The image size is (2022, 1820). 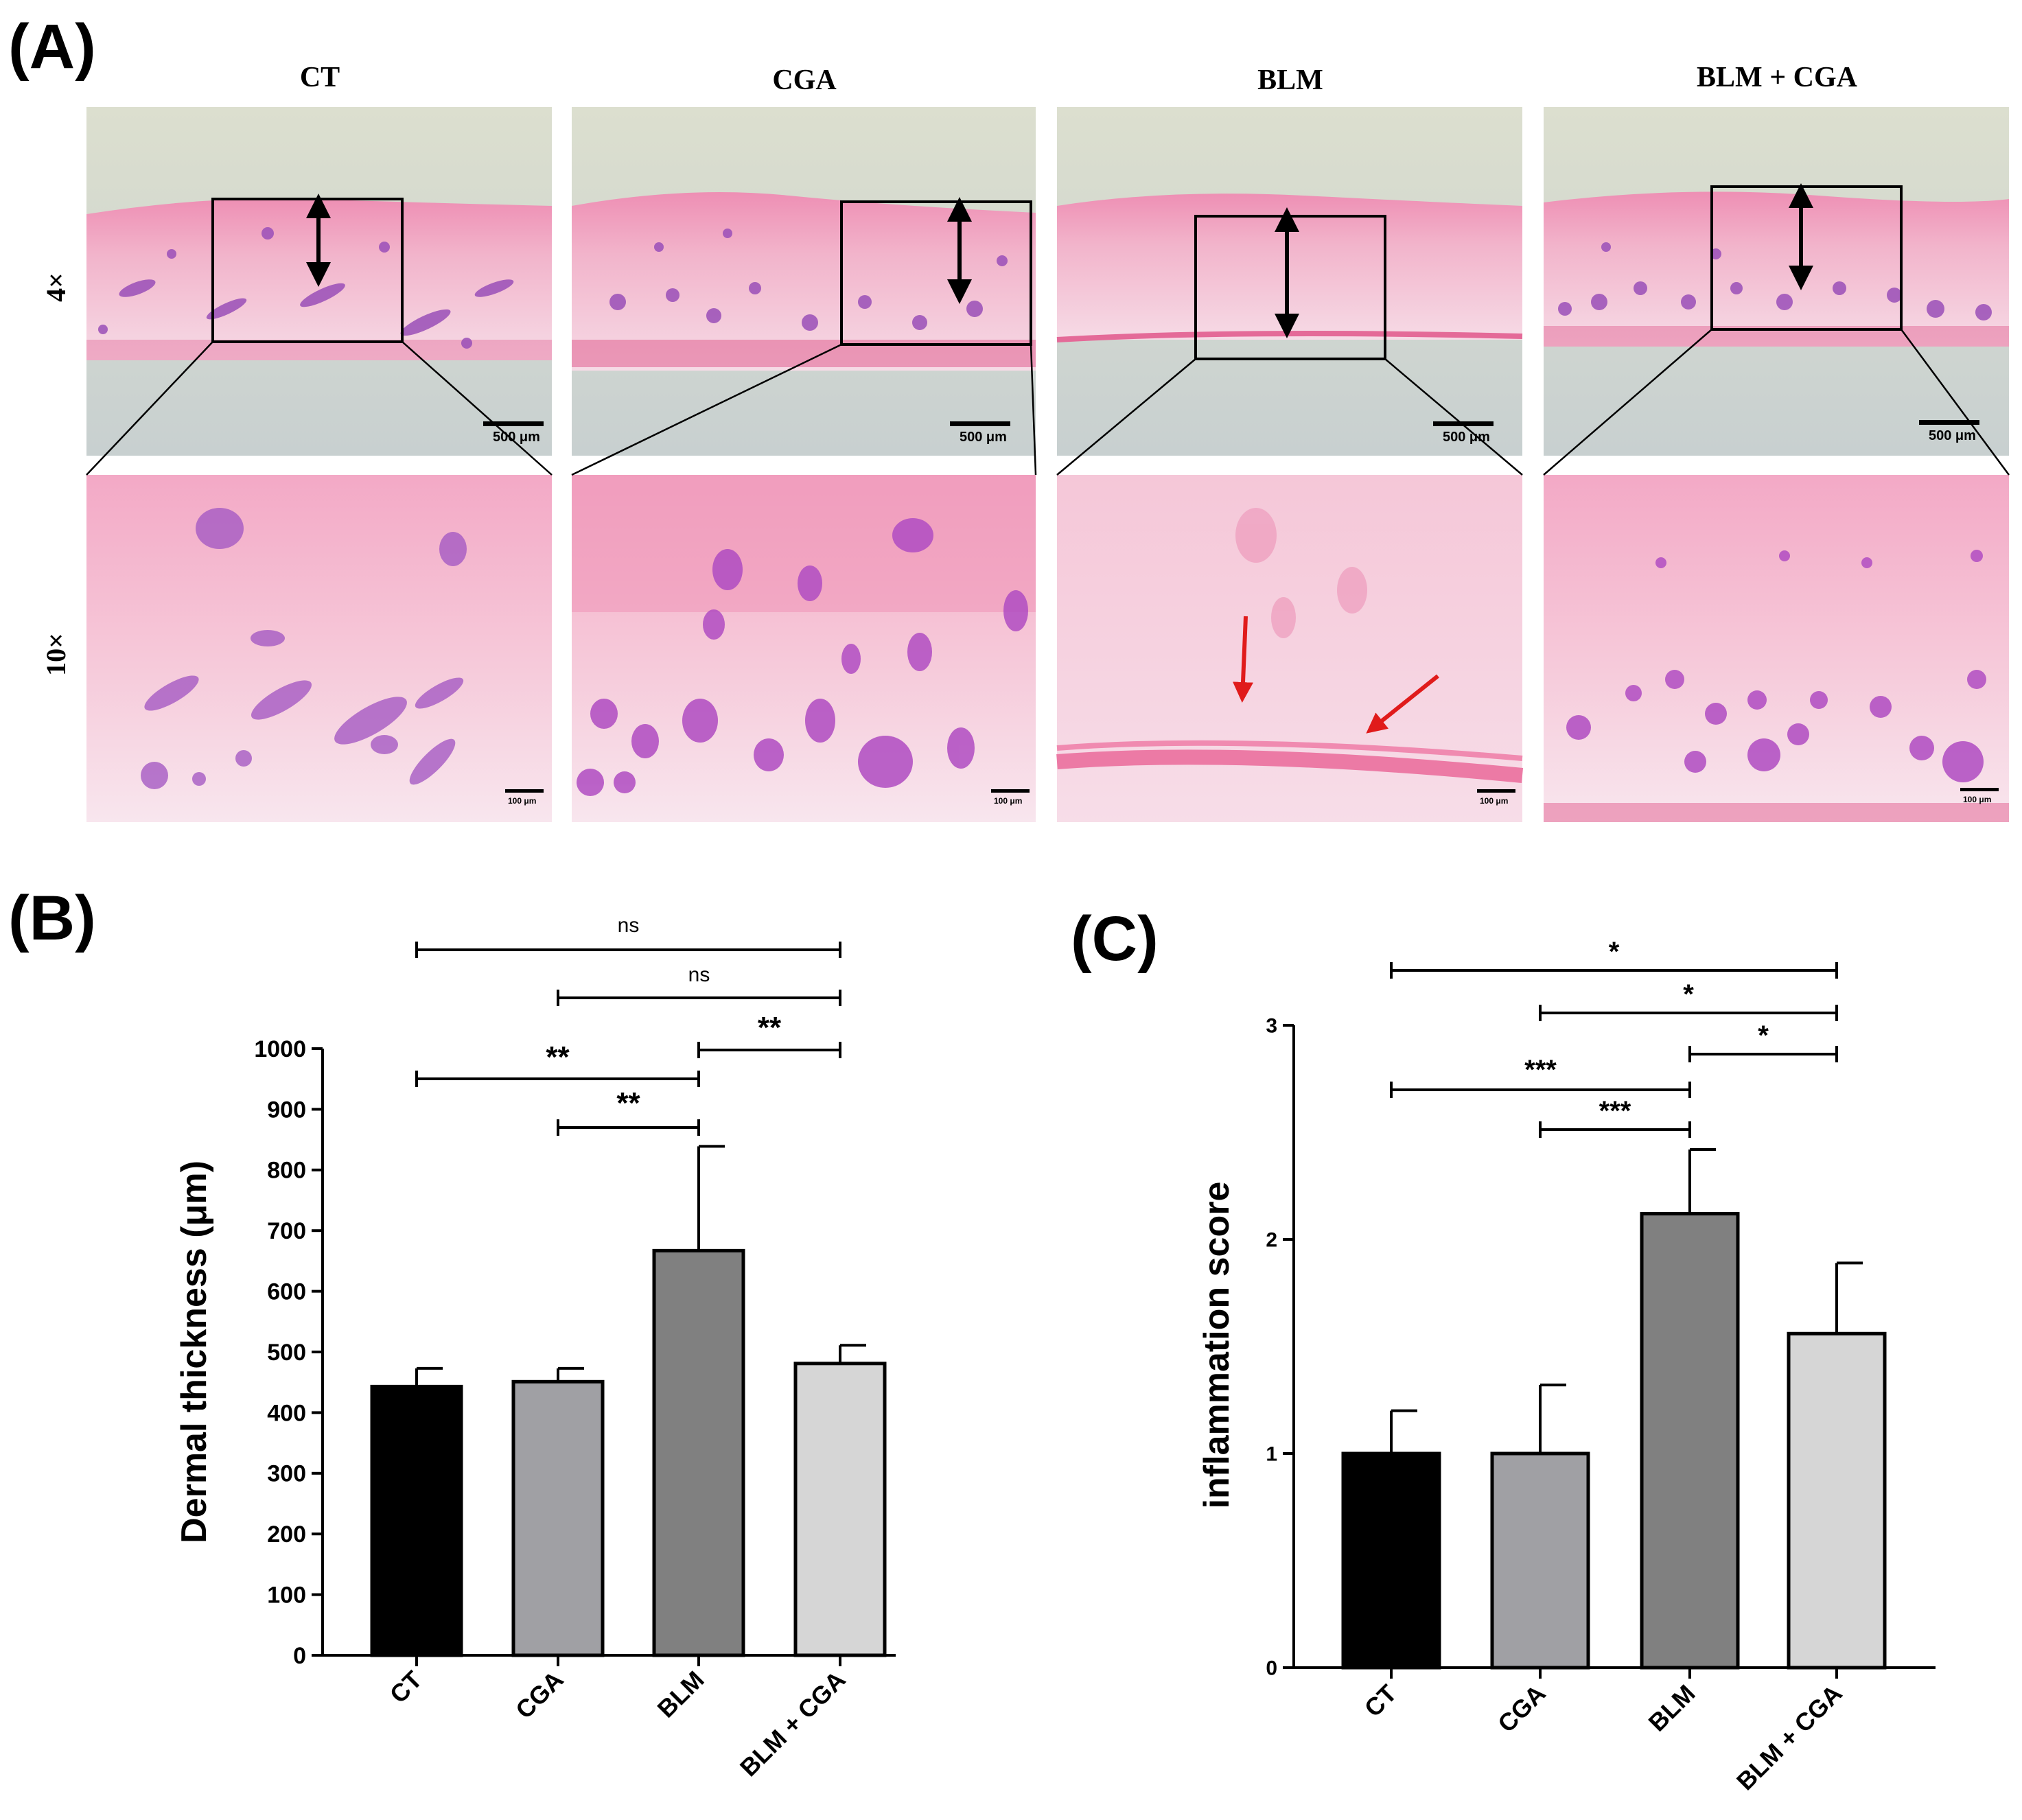 What do you see at coordinates (286, 1171) in the screenshot?
I see `y-tick-label: 800` at bounding box center [286, 1171].